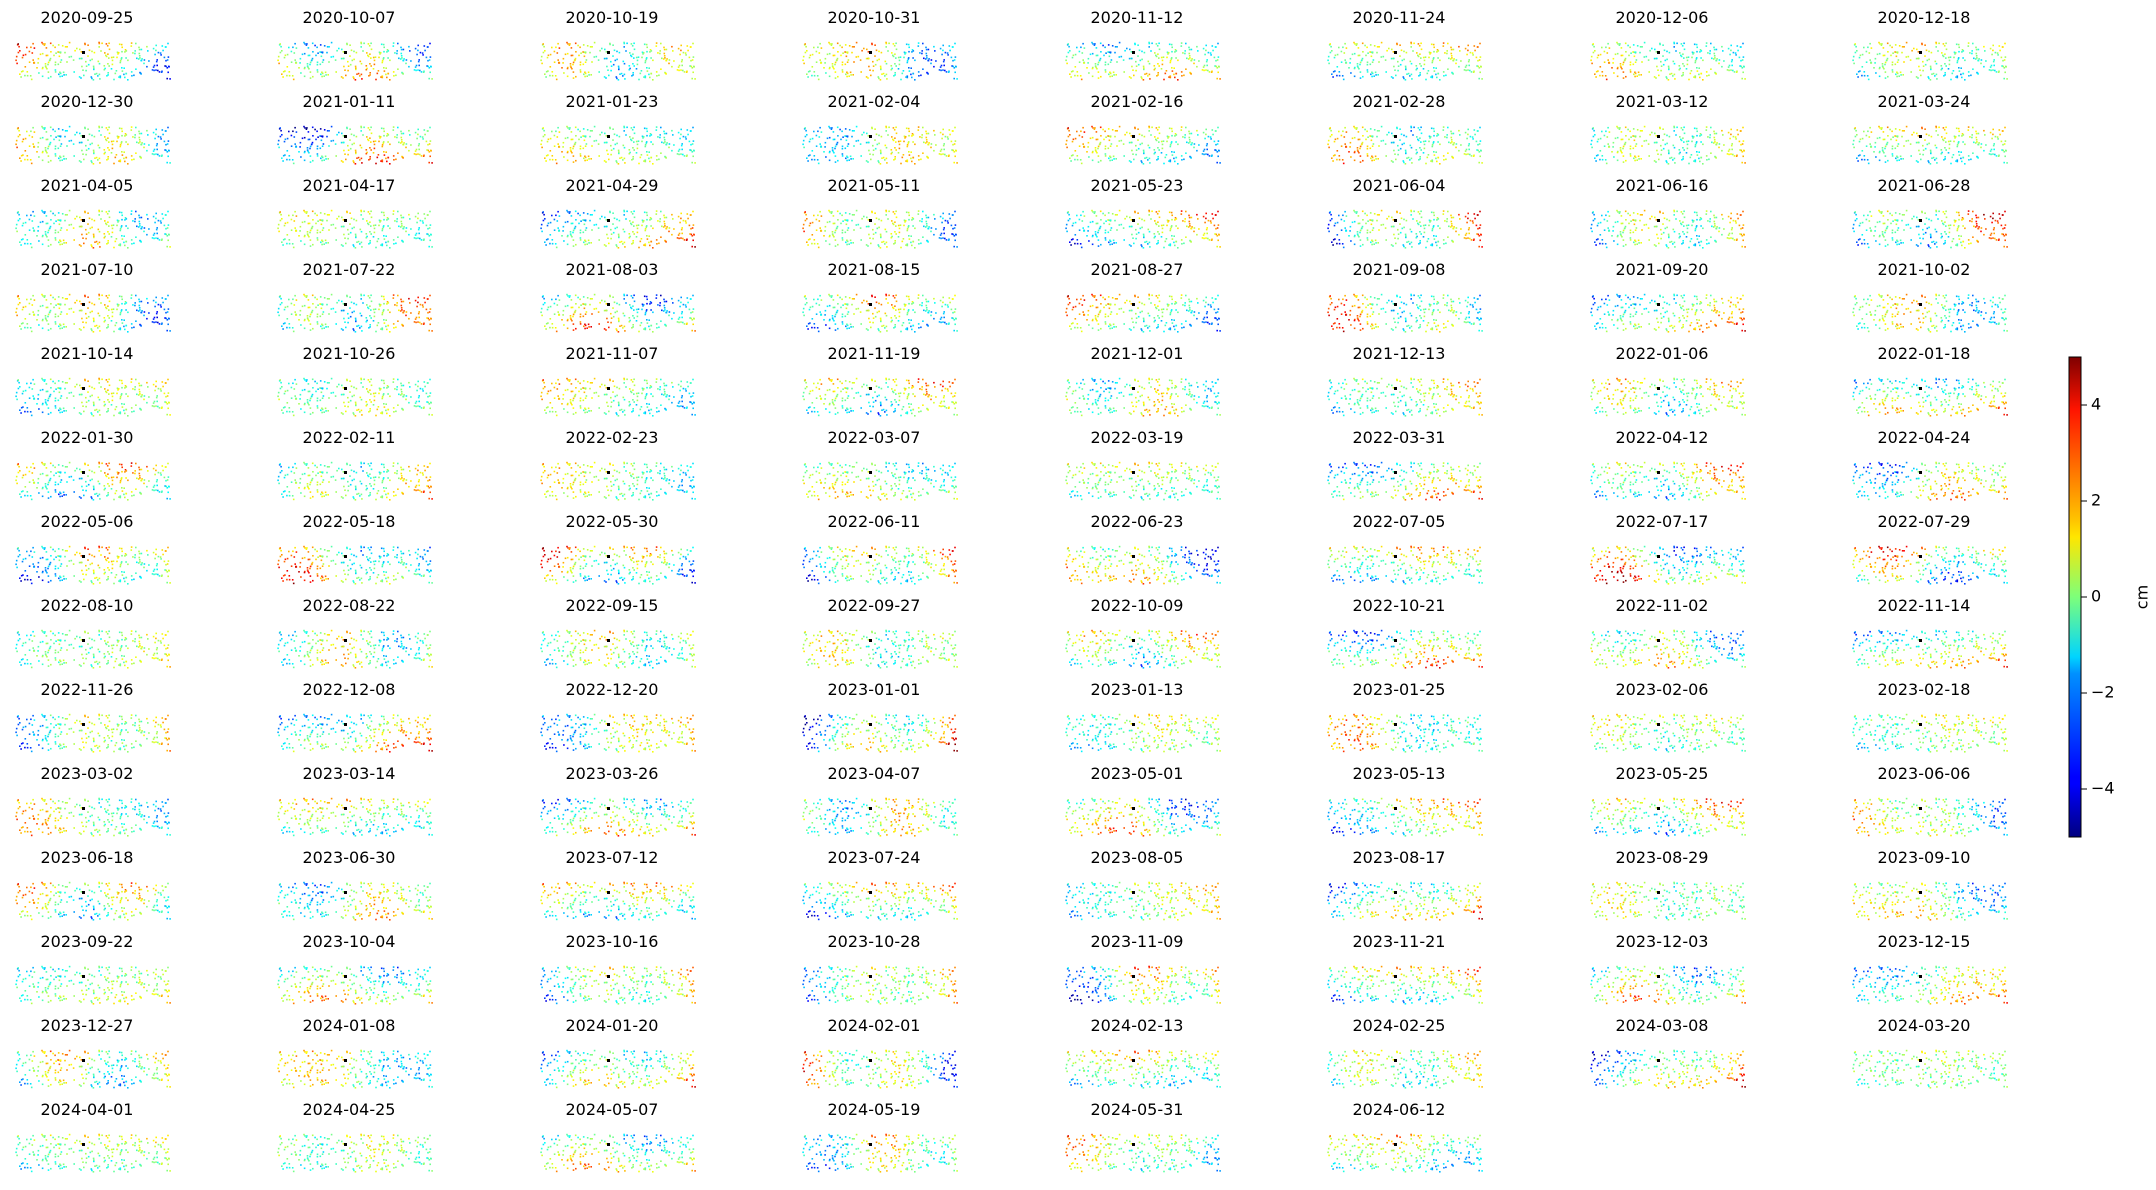 The image size is (2156, 1190). I want to click on panel-title: 2022-07-05, so click(1399, 521).